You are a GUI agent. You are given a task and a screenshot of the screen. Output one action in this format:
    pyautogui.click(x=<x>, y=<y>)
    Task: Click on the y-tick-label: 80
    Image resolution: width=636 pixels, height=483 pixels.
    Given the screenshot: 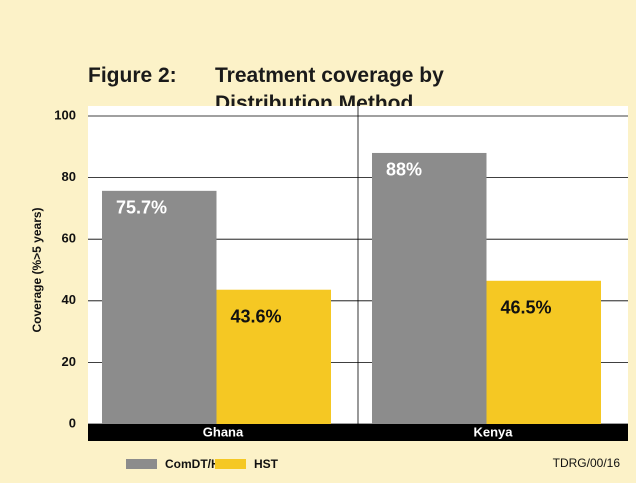 What is the action you would take?
    pyautogui.click(x=69, y=176)
    